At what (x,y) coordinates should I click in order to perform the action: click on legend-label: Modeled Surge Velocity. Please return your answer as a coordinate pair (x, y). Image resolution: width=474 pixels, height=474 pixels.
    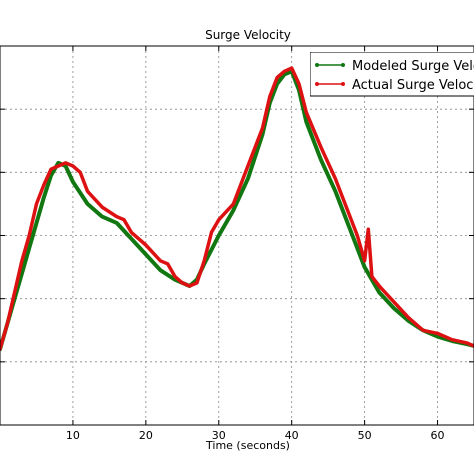
    Looking at the image, I should click on (413, 66).